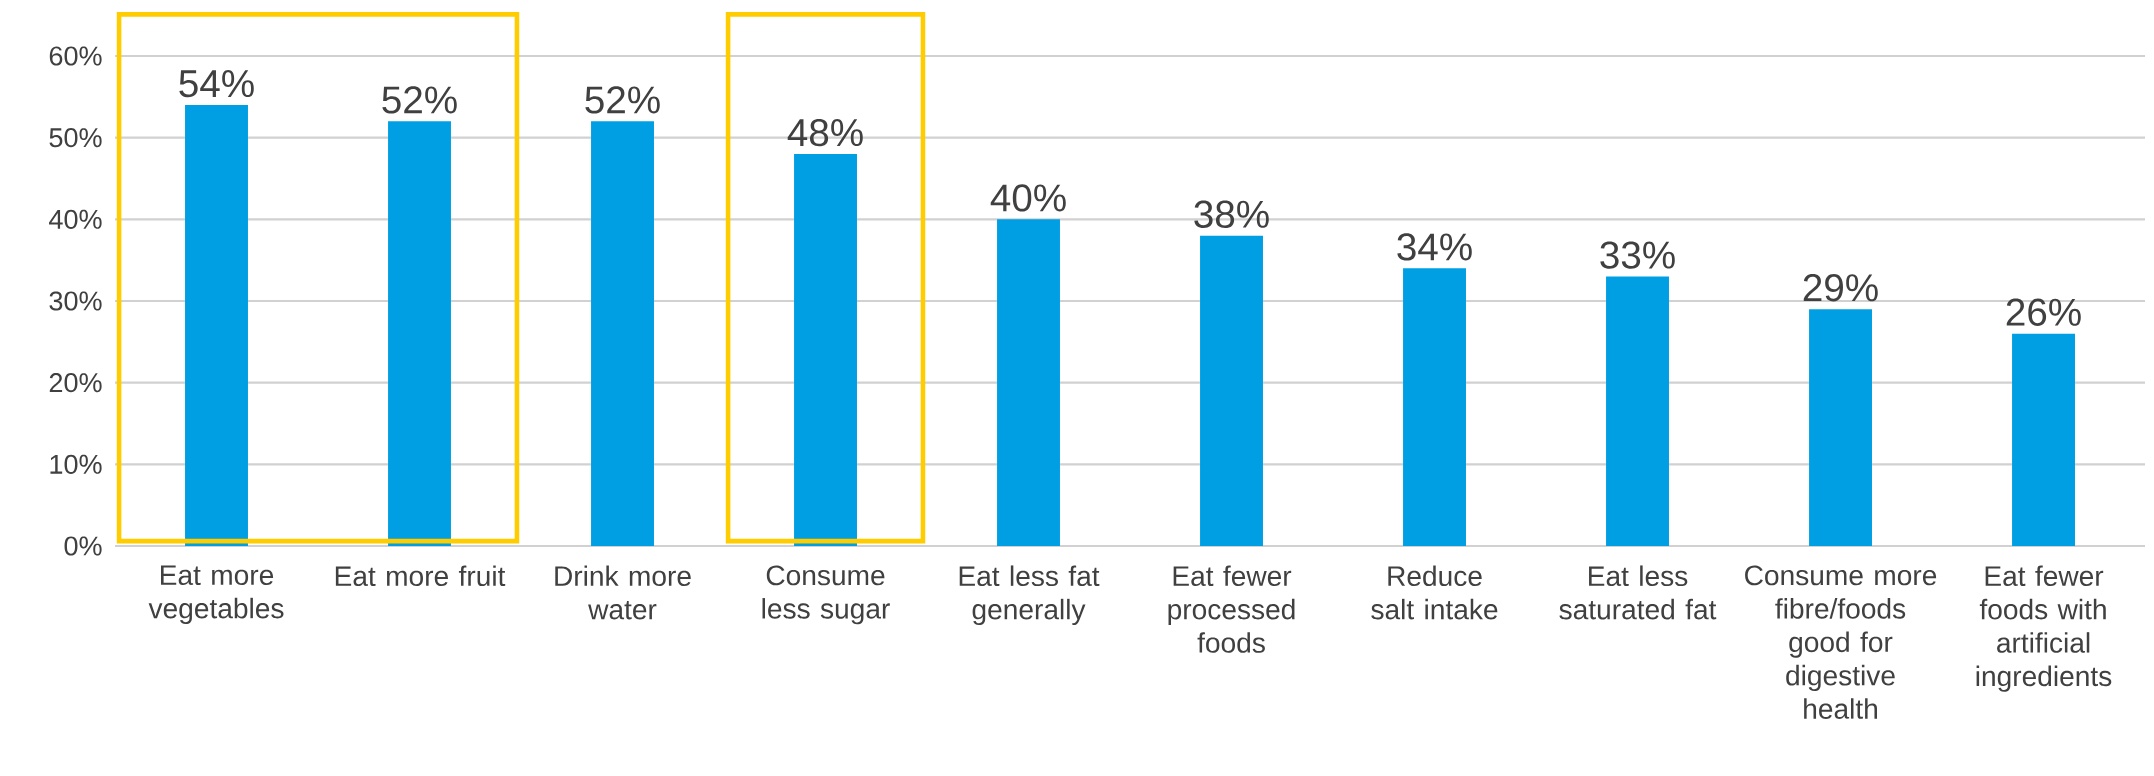 The height and width of the screenshot is (776, 2154). I want to click on y-tick-label: 20%, so click(75, 383).